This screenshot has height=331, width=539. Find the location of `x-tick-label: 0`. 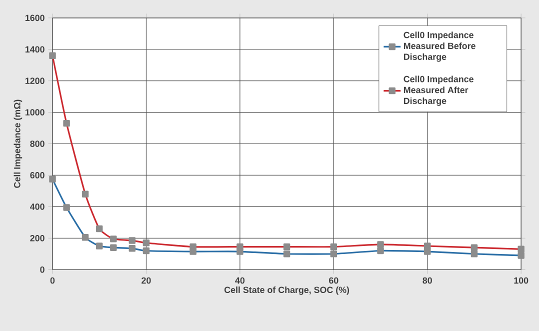

x-tick-label: 0 is located at coordinates (52, 280).